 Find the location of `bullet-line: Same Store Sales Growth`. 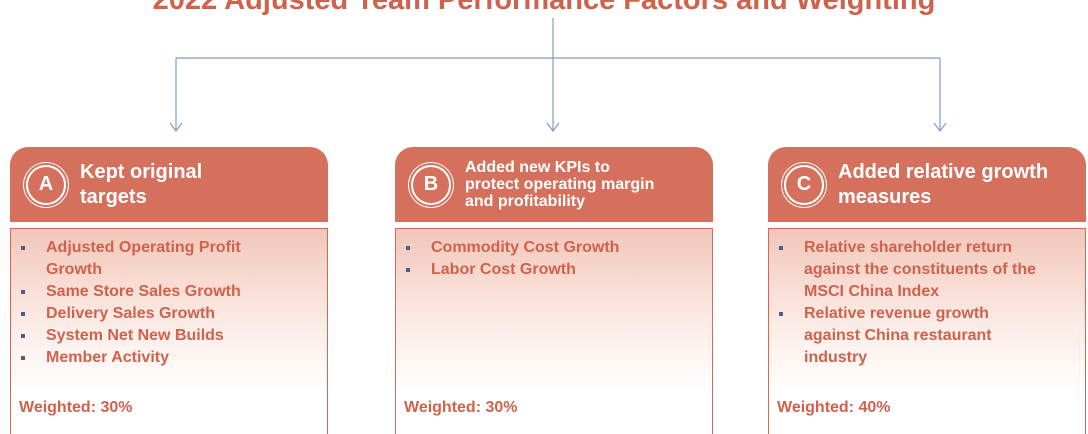

bullet-line: Same Store Sales Growth is located at coordinates (143, 291).